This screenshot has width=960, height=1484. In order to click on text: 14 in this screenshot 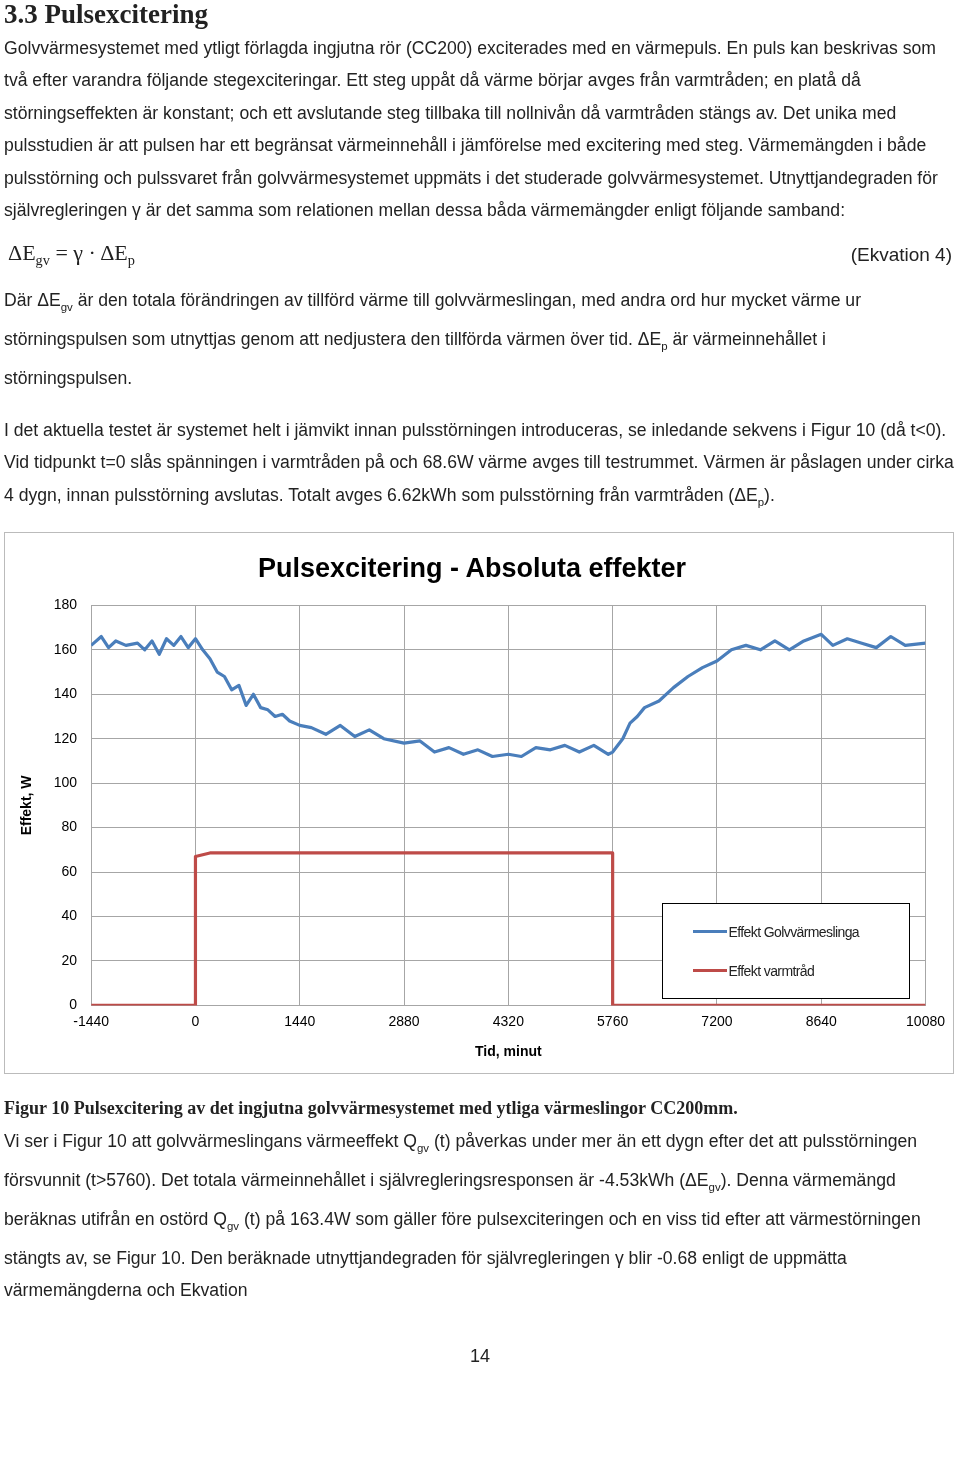, I will do `click(480, 1357)`.